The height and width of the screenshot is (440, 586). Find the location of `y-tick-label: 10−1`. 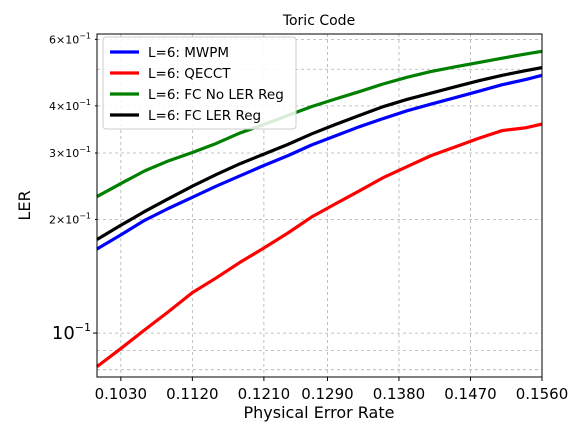

y-tick-label: 10−1 is located at coordinates (71, 332).